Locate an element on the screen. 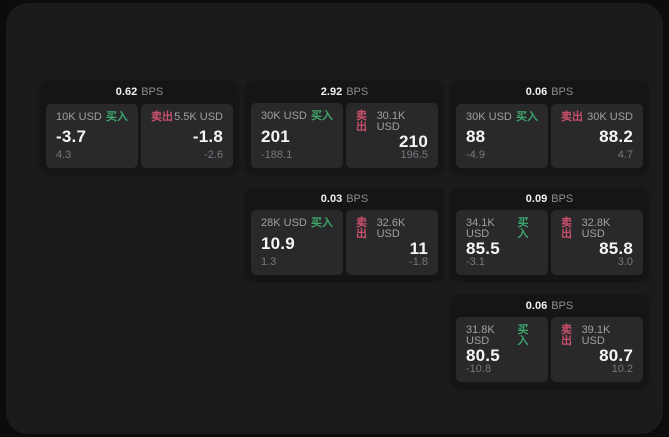  sell-price: 85.8 is located at coordinates (616, 248).